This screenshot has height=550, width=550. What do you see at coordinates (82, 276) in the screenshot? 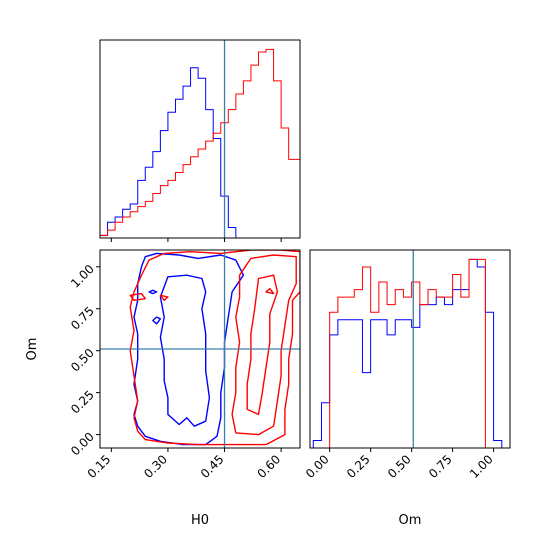
I see `om-y-tick-label-4: 1.00` at bounding box center [82, 276].